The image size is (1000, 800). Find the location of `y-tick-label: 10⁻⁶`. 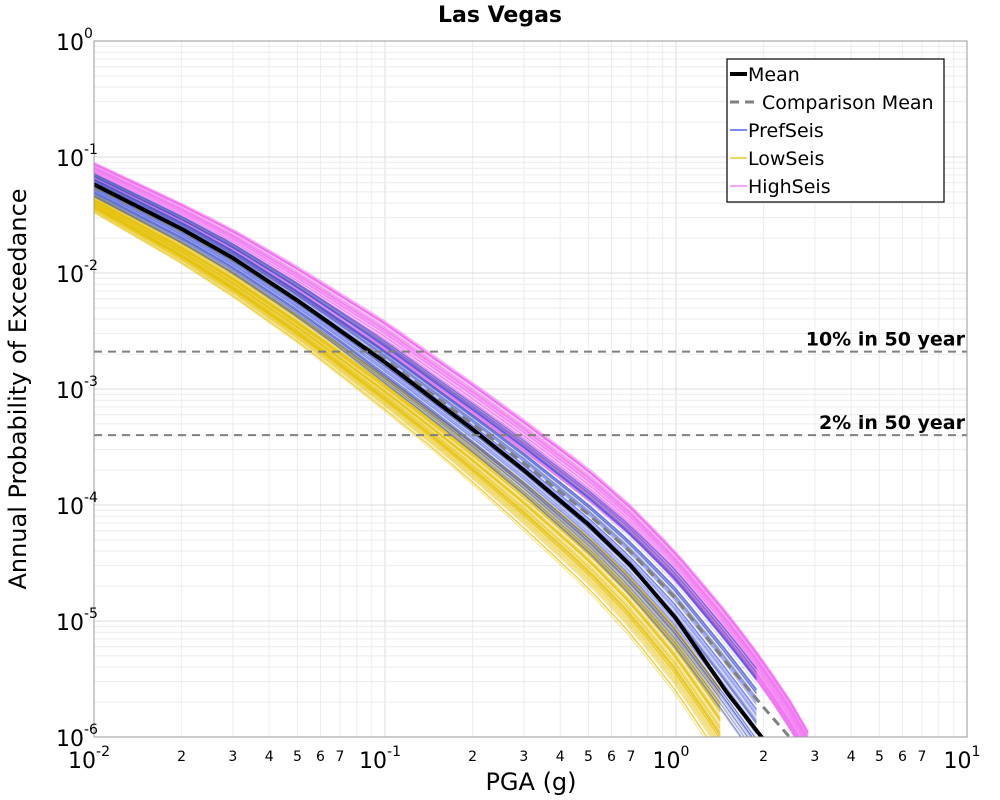

y-tick-label: 10⁻⁶ is located at coordinates (77, 737).